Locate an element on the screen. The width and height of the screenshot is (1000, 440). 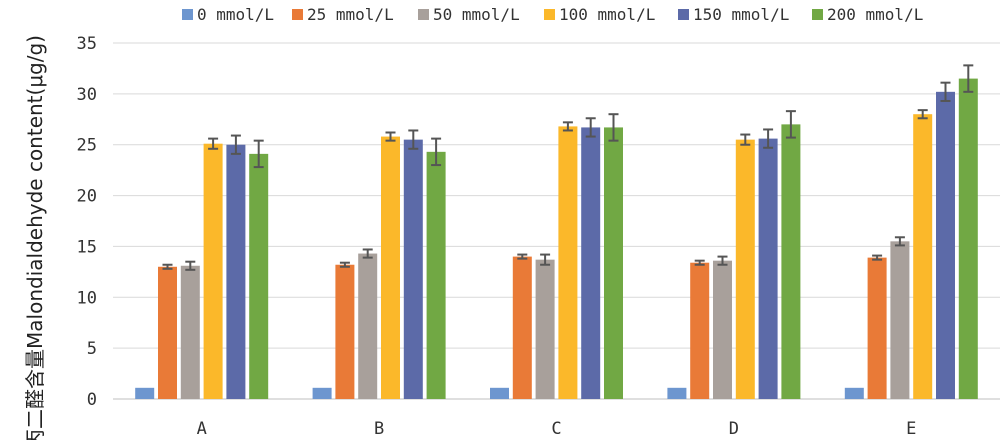
y-axis-label: 丙二醛含量Malondialdehyde content(μg/g) is located at coordinates (35, 237).